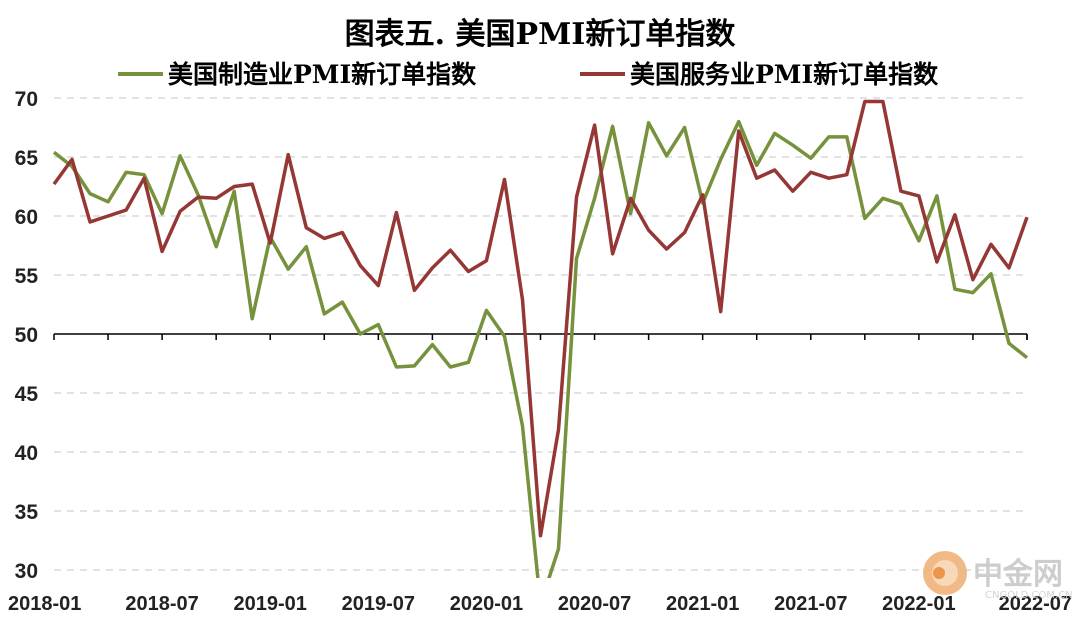 The height and width of the screenshot is (623, 1080). I want to click on x-tick-label: 2021-01, so click(702, 604).